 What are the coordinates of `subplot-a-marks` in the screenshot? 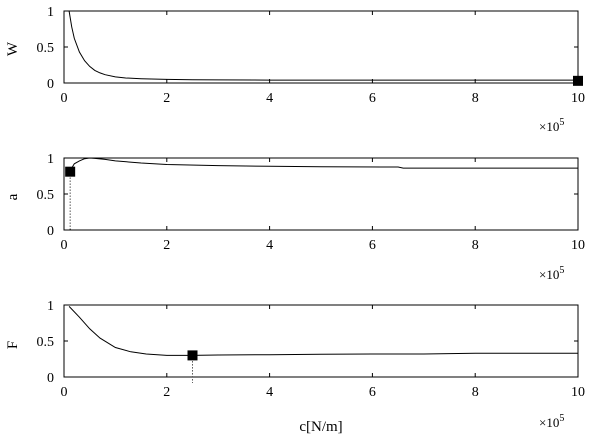 It's located at (321, 193).